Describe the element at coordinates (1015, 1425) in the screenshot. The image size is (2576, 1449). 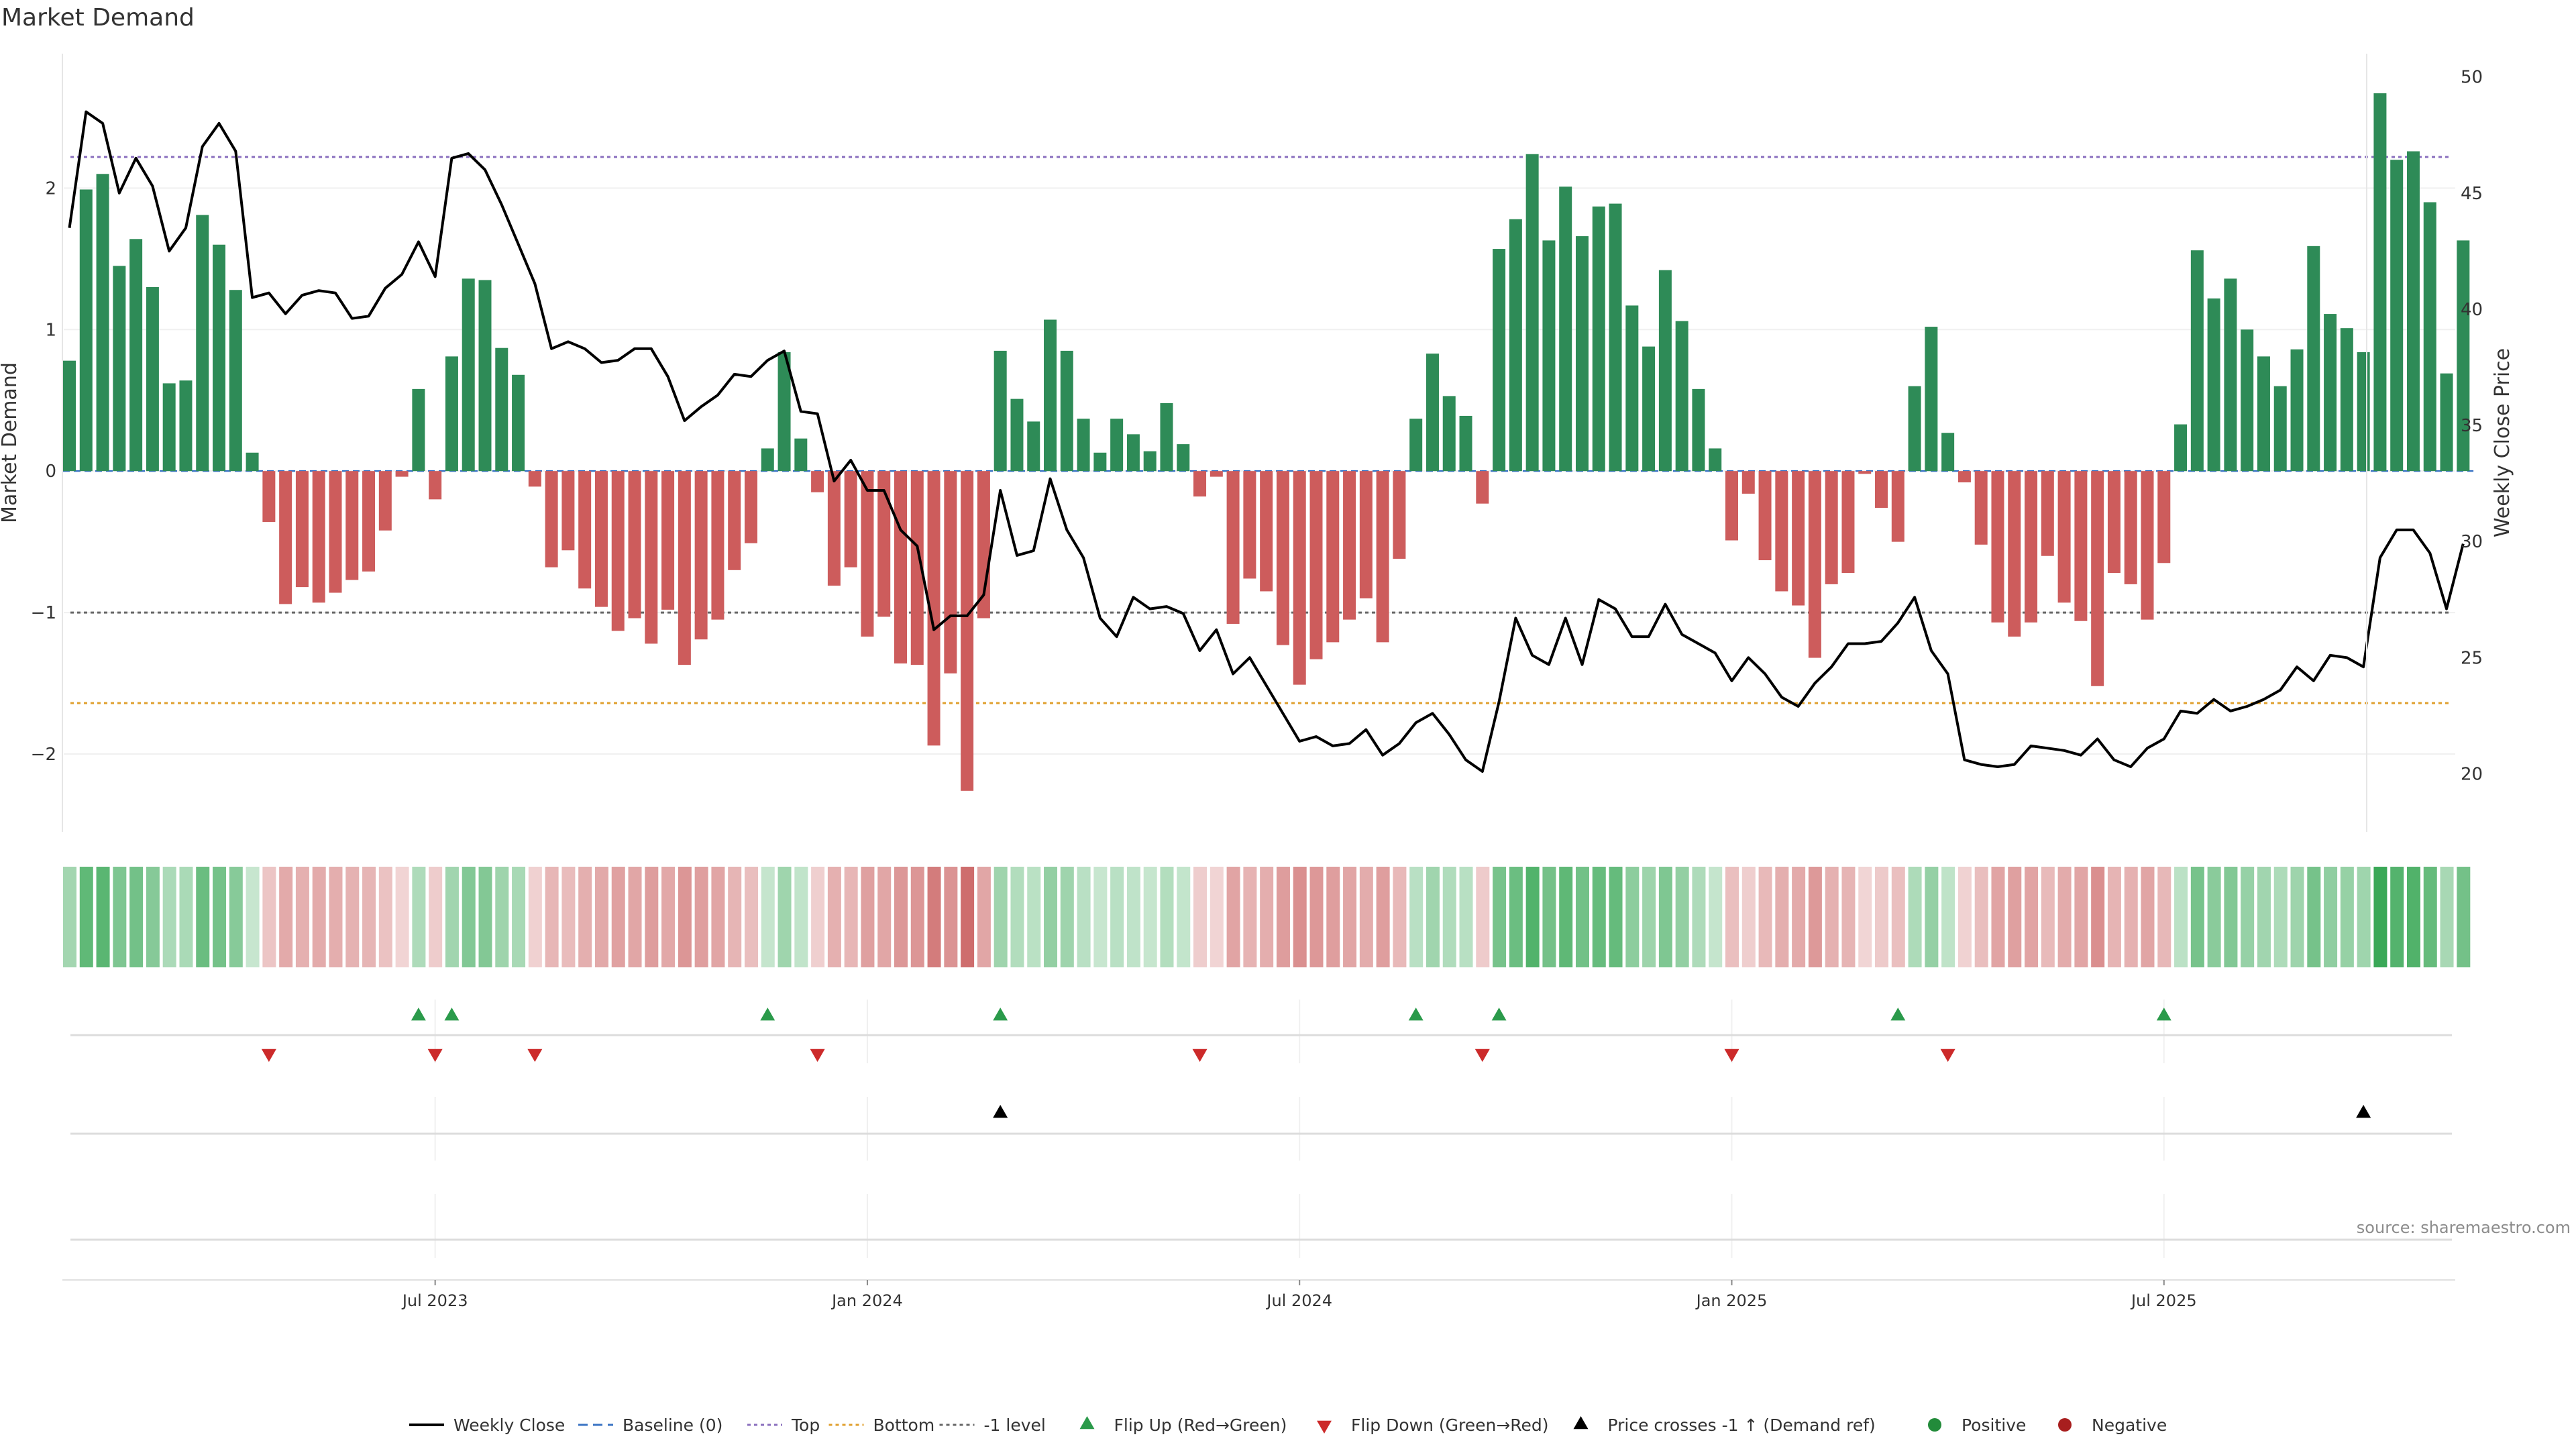
I see `legend-label: -1 level` at that location.